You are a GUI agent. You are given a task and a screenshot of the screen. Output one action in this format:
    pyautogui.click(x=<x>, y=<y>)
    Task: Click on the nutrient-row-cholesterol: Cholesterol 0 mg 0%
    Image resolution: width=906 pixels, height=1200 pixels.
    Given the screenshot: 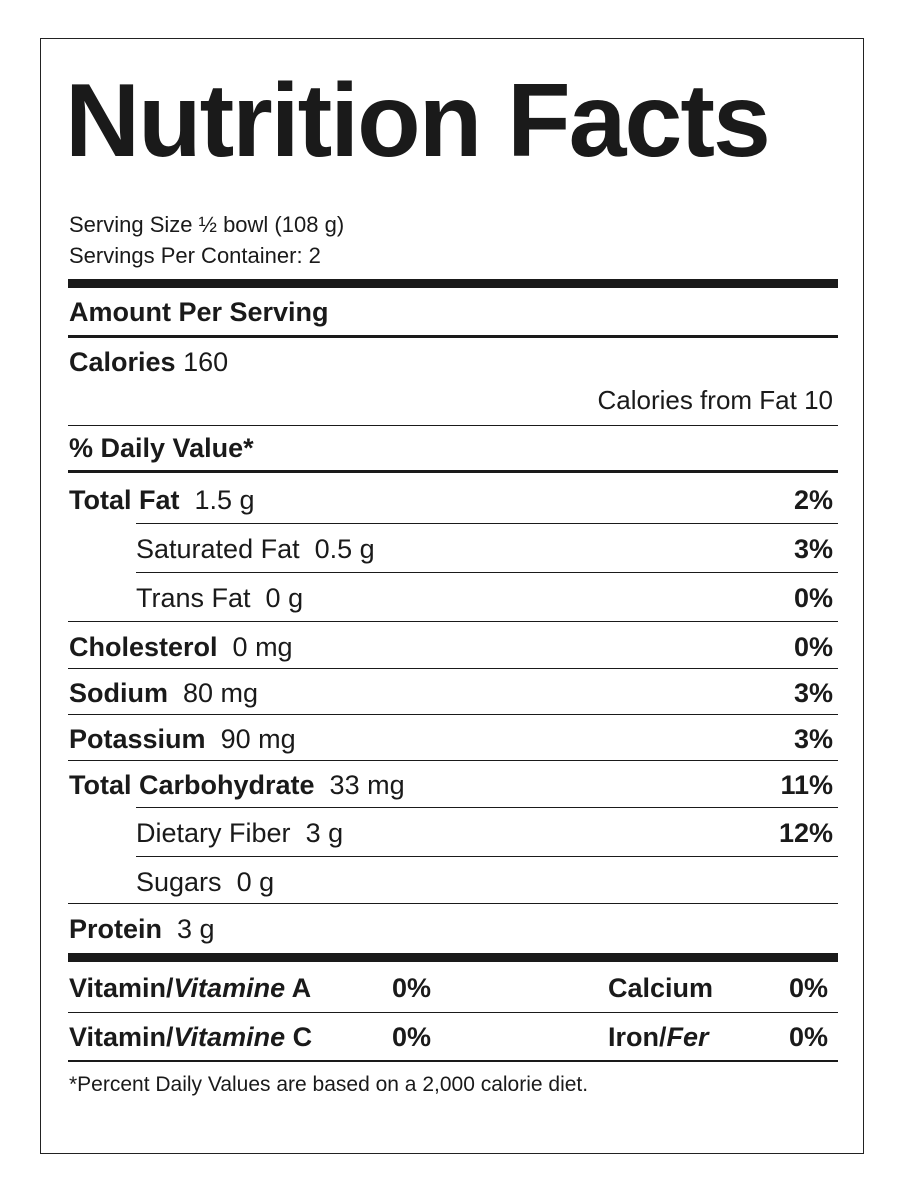 What is the action you would take?
    pyautogui.click(x=451, y=647)
    